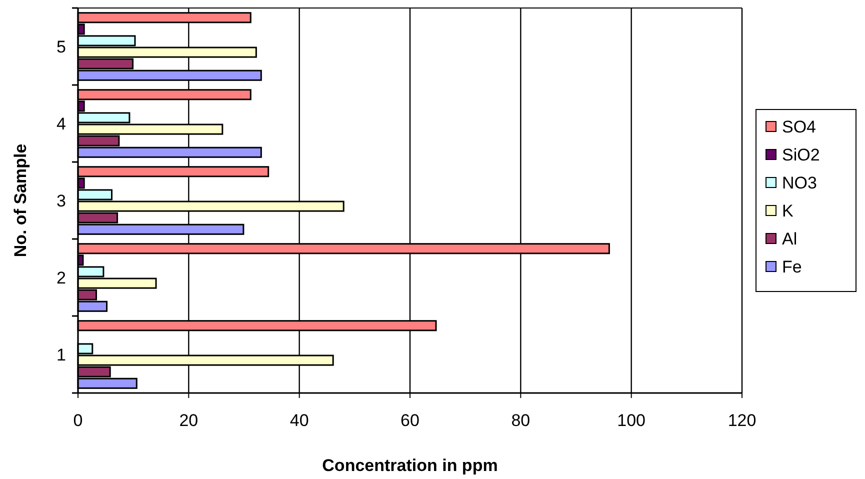 This screenshot has height=479, width=865. I want to click on legend-label: SO4, so click(799, 127).